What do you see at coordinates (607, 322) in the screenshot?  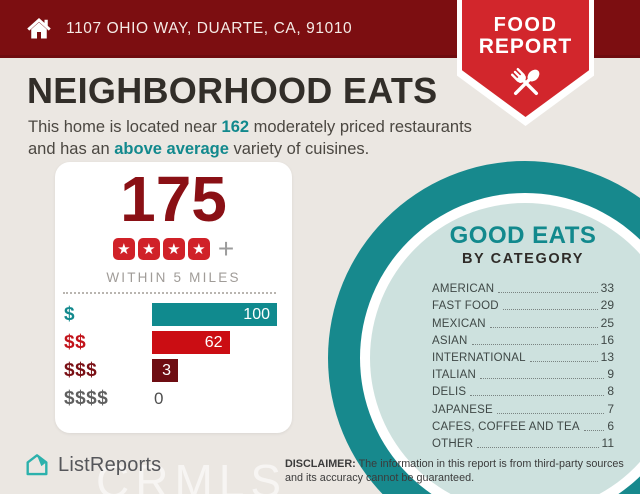 I see `category-value: 25` at bounding box center [607, 322].